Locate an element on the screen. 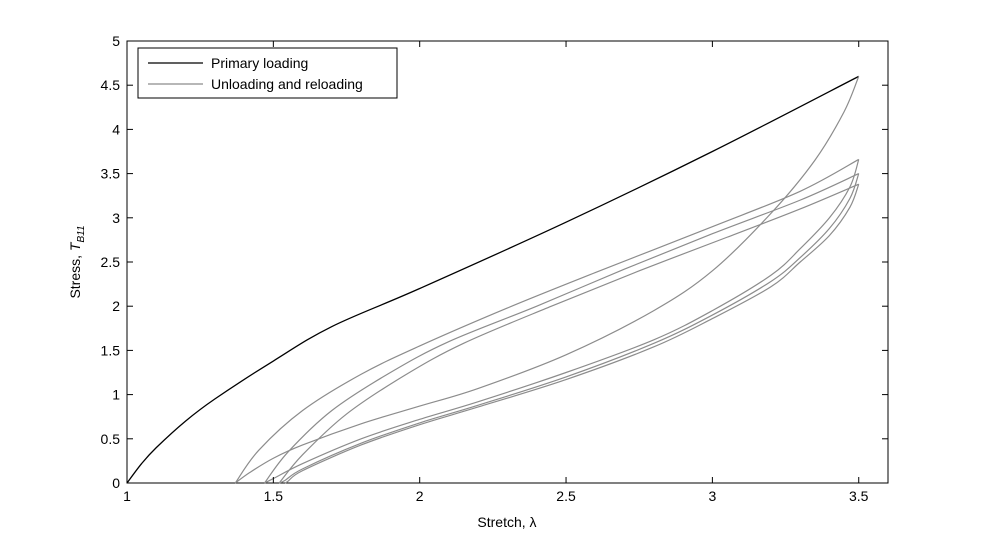 The image size is (981, 545). y-tick-label: 2.5 is located at coordinates (111, 262).